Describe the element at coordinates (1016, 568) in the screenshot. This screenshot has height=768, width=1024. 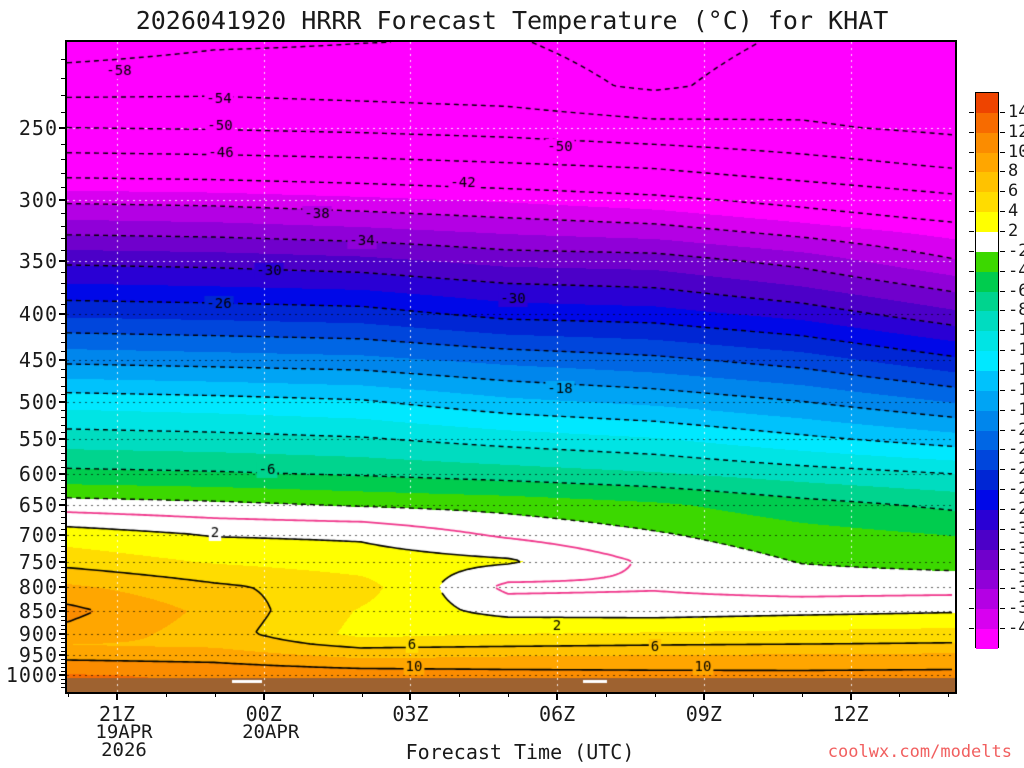
I see `colorbar-label: -34` at that location.